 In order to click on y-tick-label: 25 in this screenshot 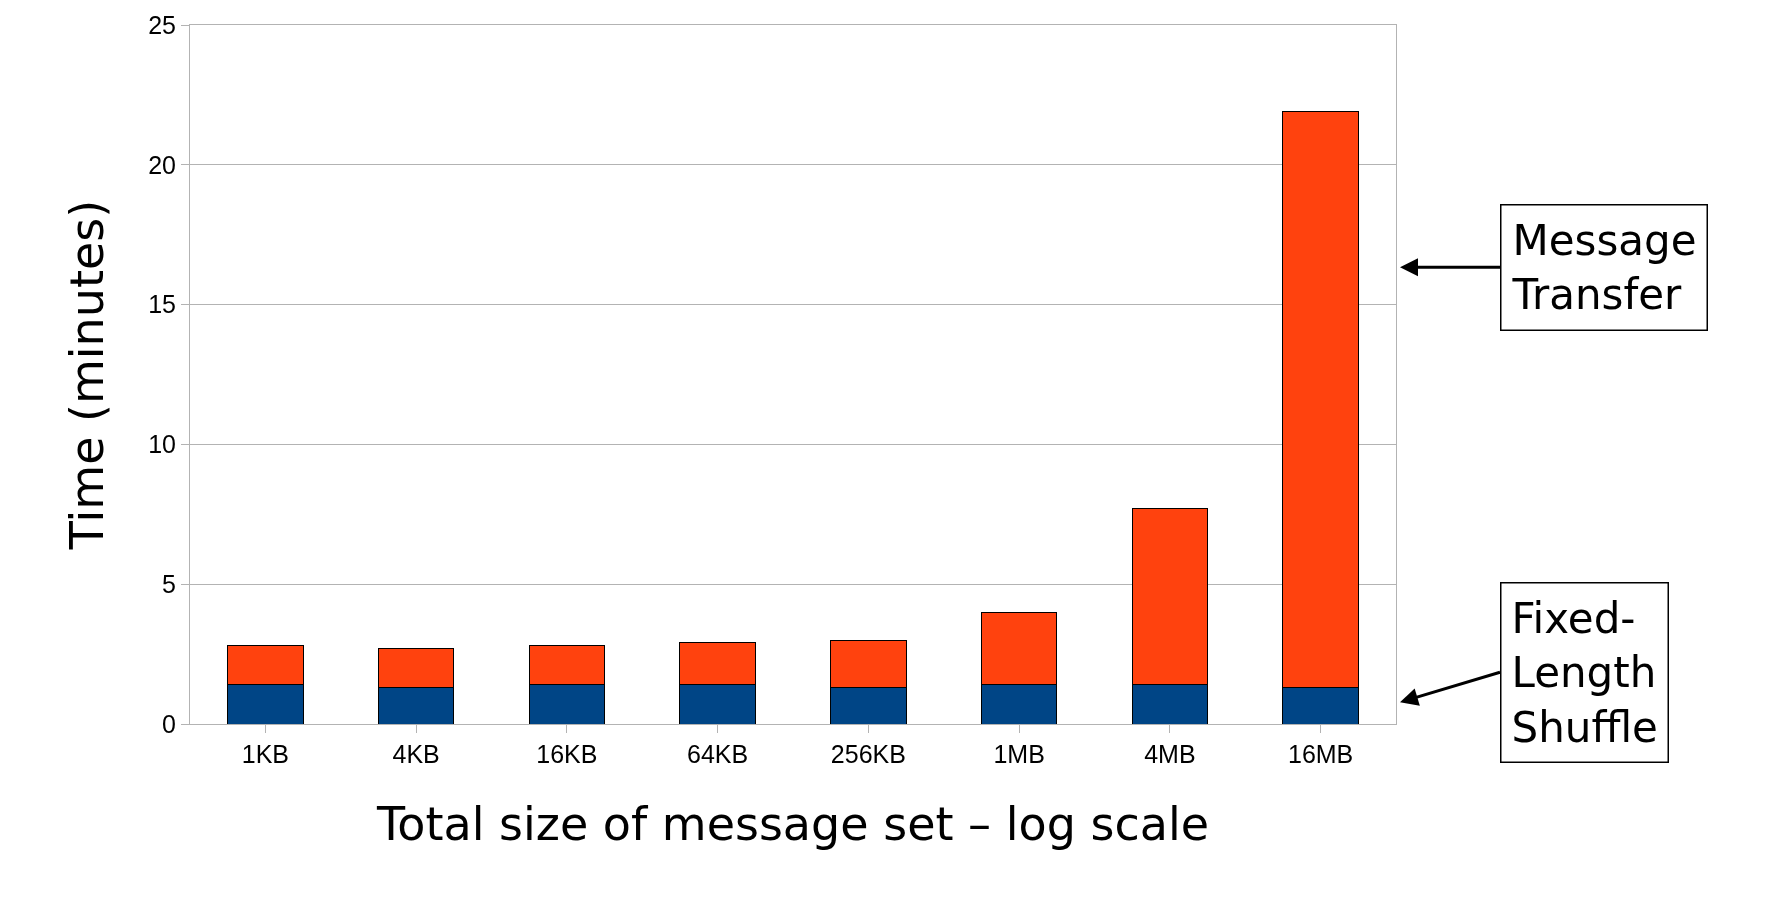, I will do `click(162, 24)`.